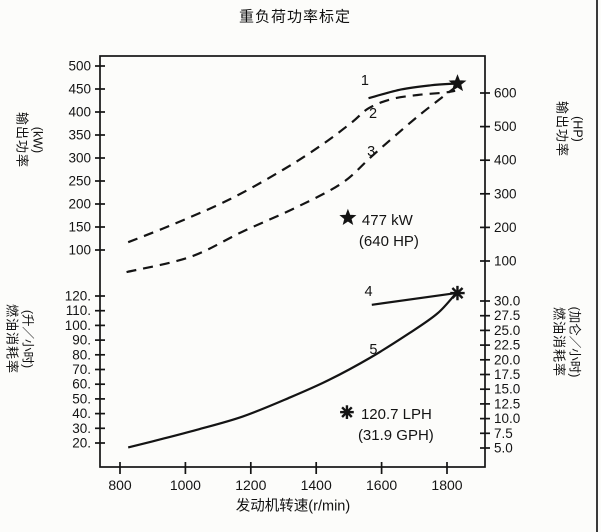  I want to click on hp-tick-label: 200, so click(505, 227).